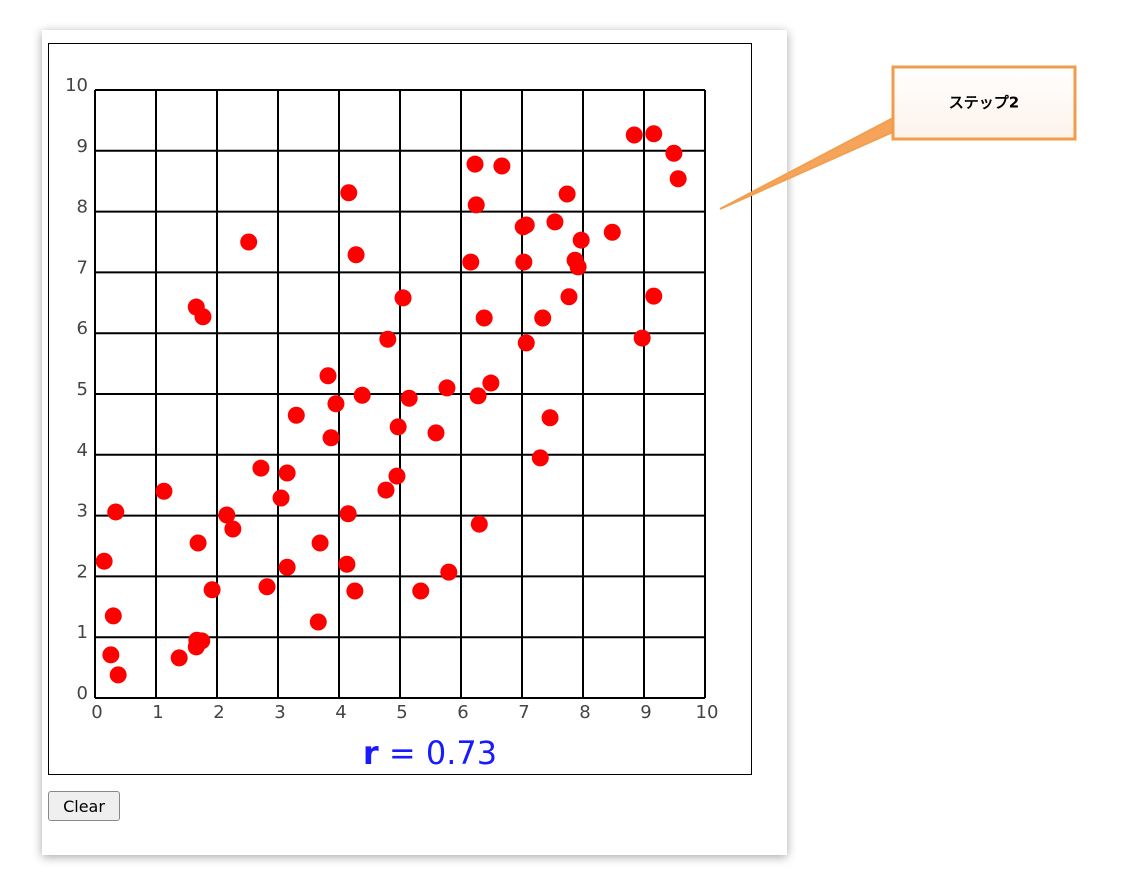  I want to click on clear-button: Clear, so click(84, 806).